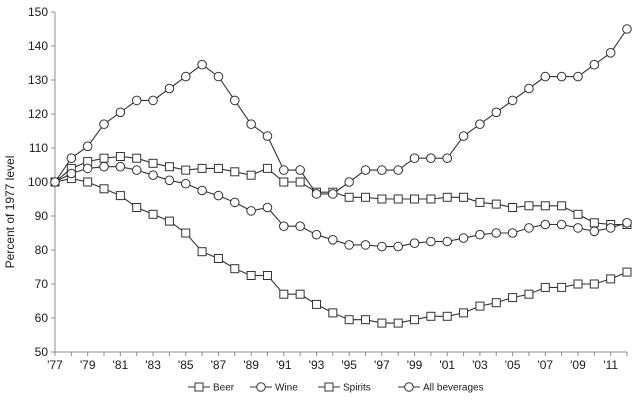  I want to click on legend-item-all-beverages: All beverages, so click(441, 388).